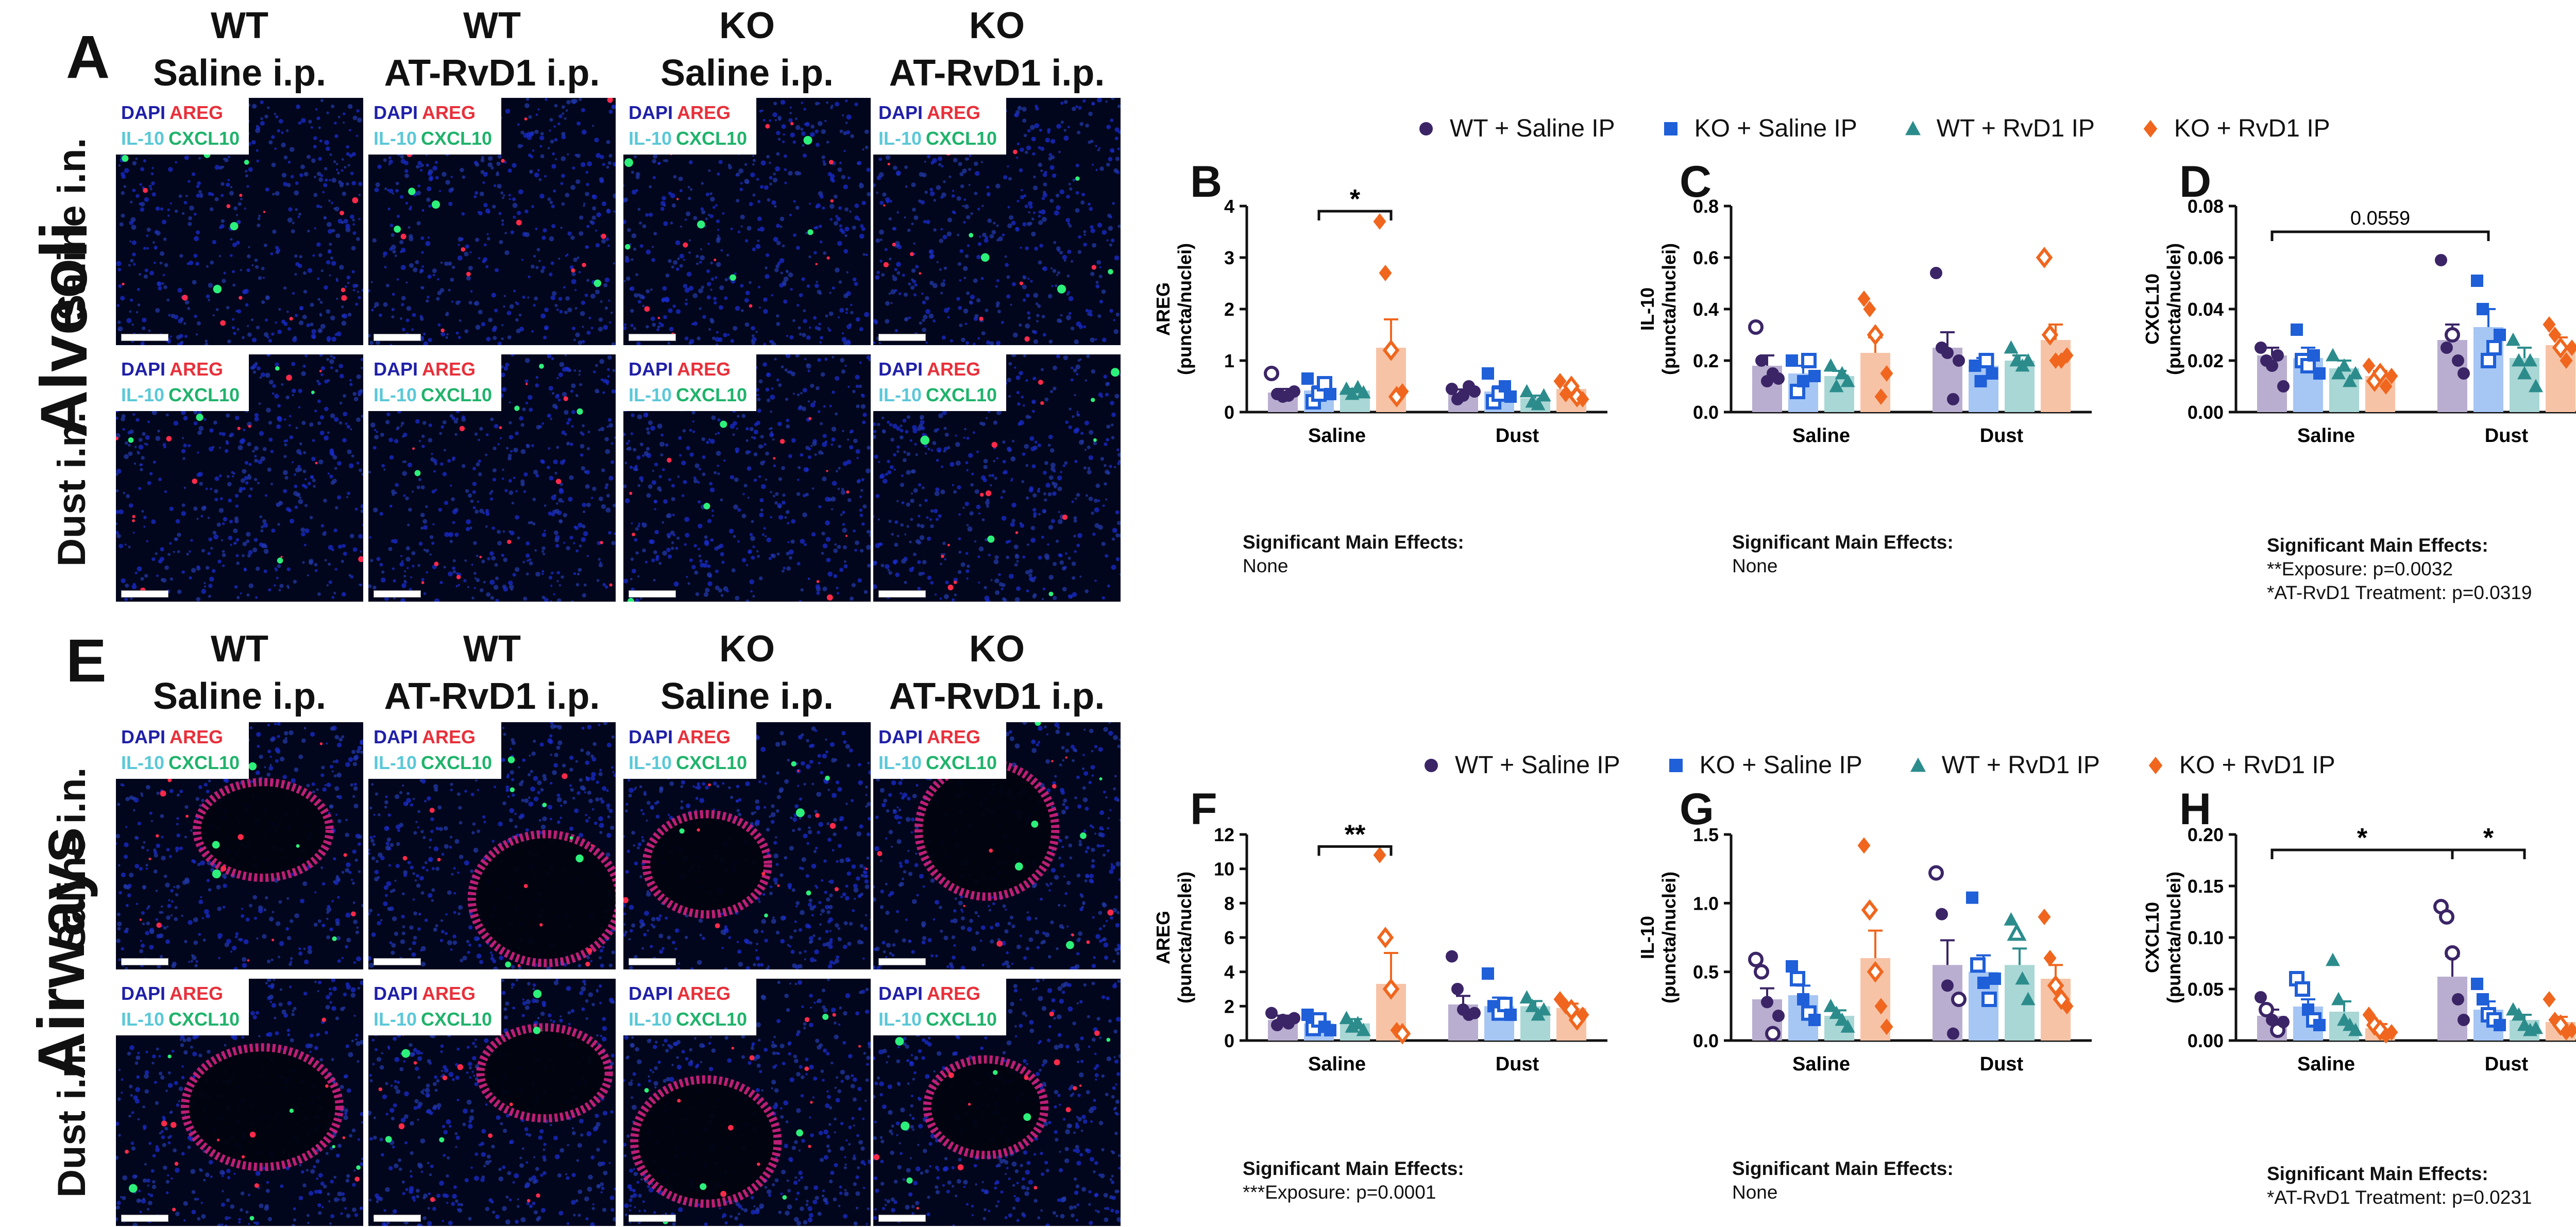 The width and height of the screenshot is (2576, 1227). What do you see at coordinates (492, 25) in the screenshot?
I see `column-header-genotype: WT` at bounding box center [492, 25].